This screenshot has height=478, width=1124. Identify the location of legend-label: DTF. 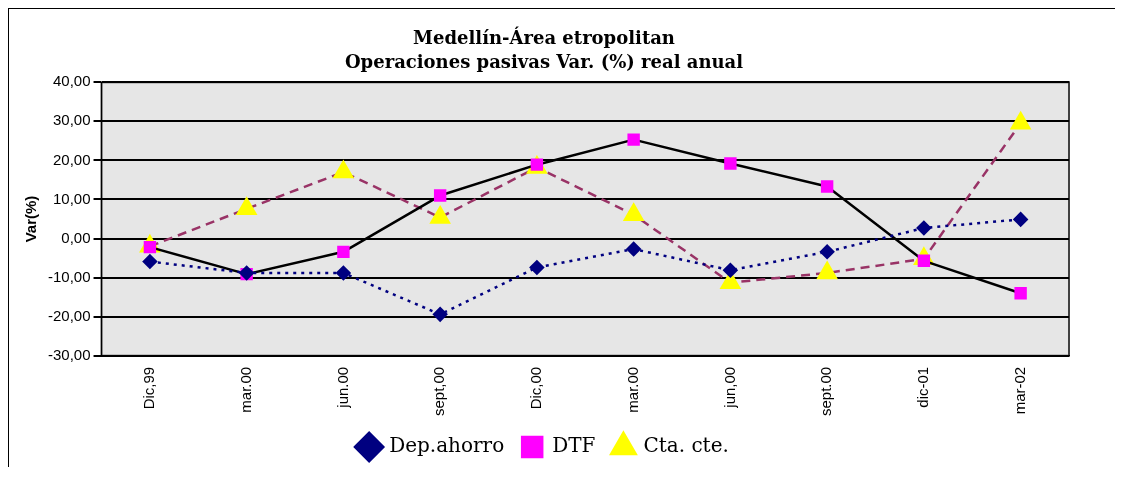
(574, 445).